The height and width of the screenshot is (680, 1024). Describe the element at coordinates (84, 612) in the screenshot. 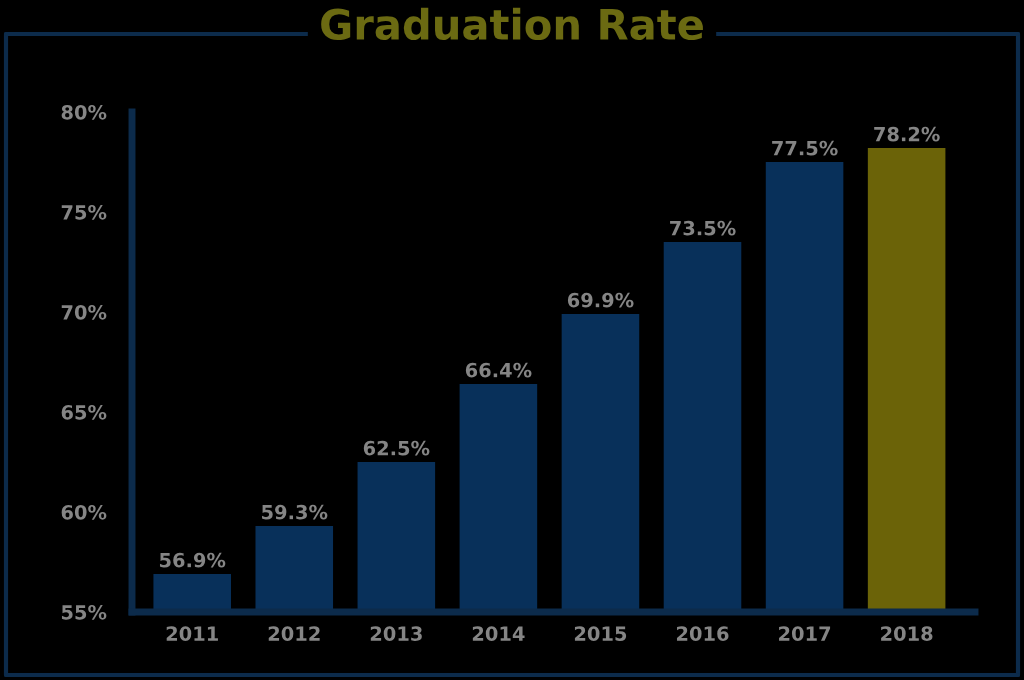

I see `y-tick-label: 55%` at that location.